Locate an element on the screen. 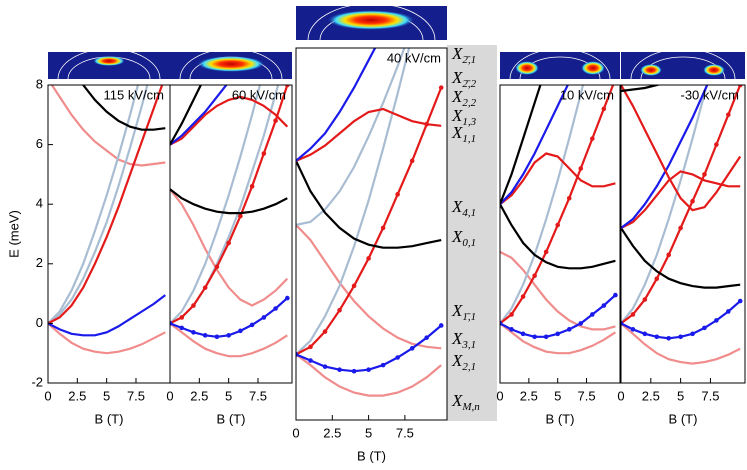 The image size is (747, 470). panel-title: 40 kV/cm is located at coordinates (414, 57).